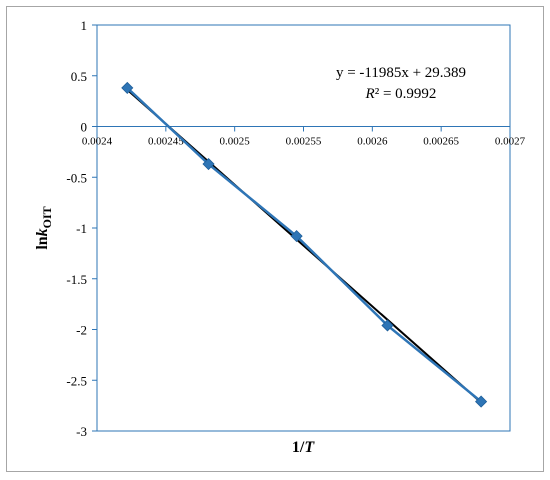  Describe the element at coordinates (235, 142) in the screenshot. I see `x-tick-label: 0.0025` at that location.